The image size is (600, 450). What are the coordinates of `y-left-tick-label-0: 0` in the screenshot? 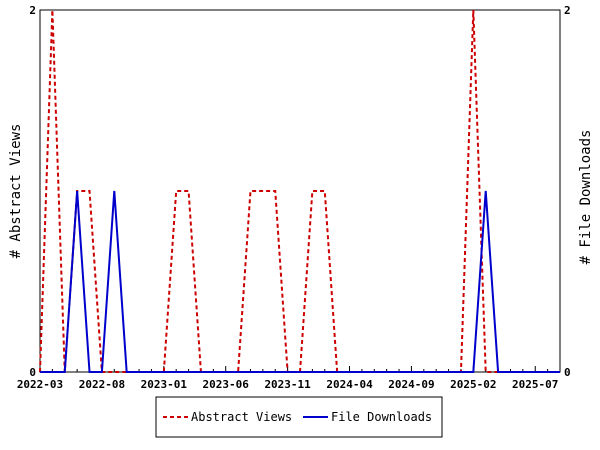 It's located at (32, 372).